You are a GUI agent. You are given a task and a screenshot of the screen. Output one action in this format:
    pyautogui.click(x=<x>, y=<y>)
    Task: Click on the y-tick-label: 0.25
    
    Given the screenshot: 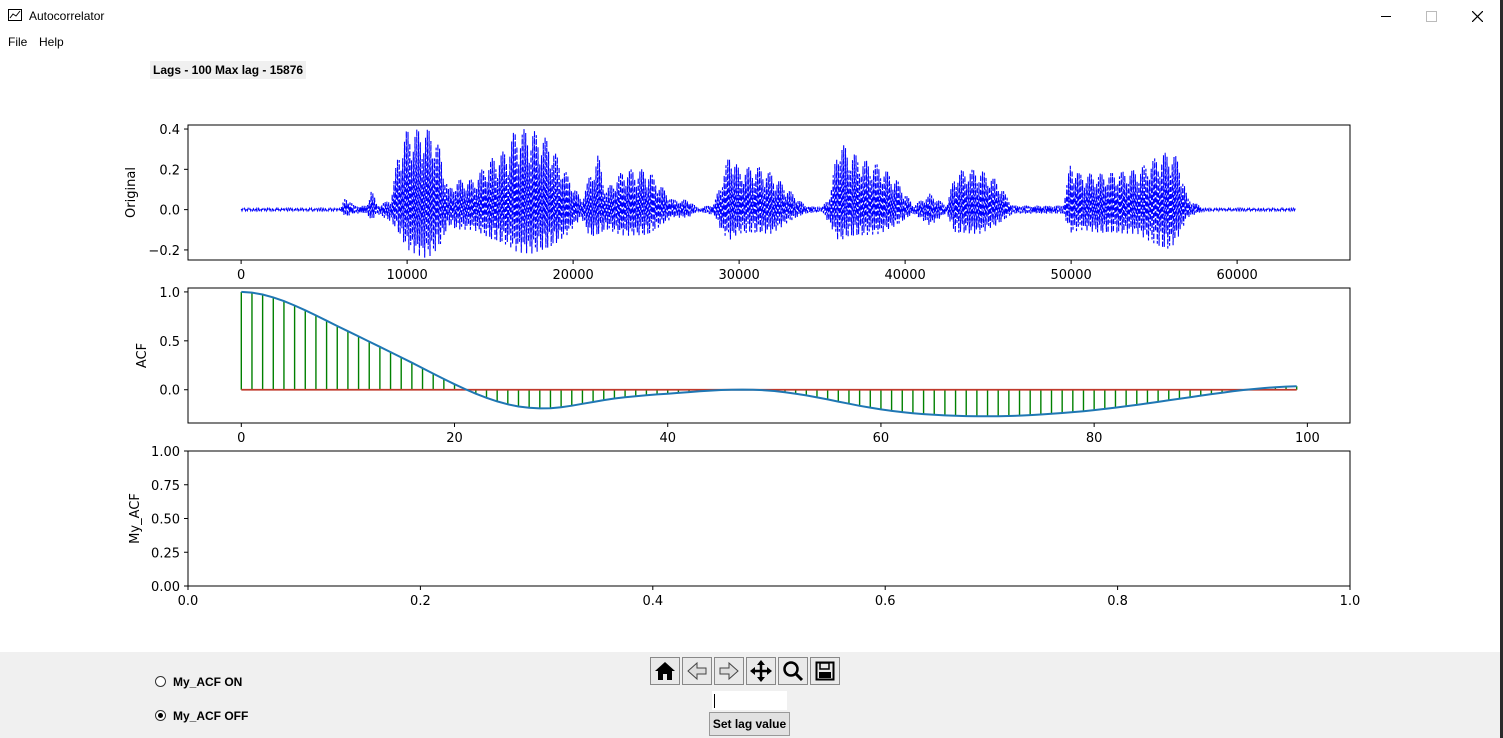 What is the action you would take?
    pyautogui.click(x=165, y=553)
    